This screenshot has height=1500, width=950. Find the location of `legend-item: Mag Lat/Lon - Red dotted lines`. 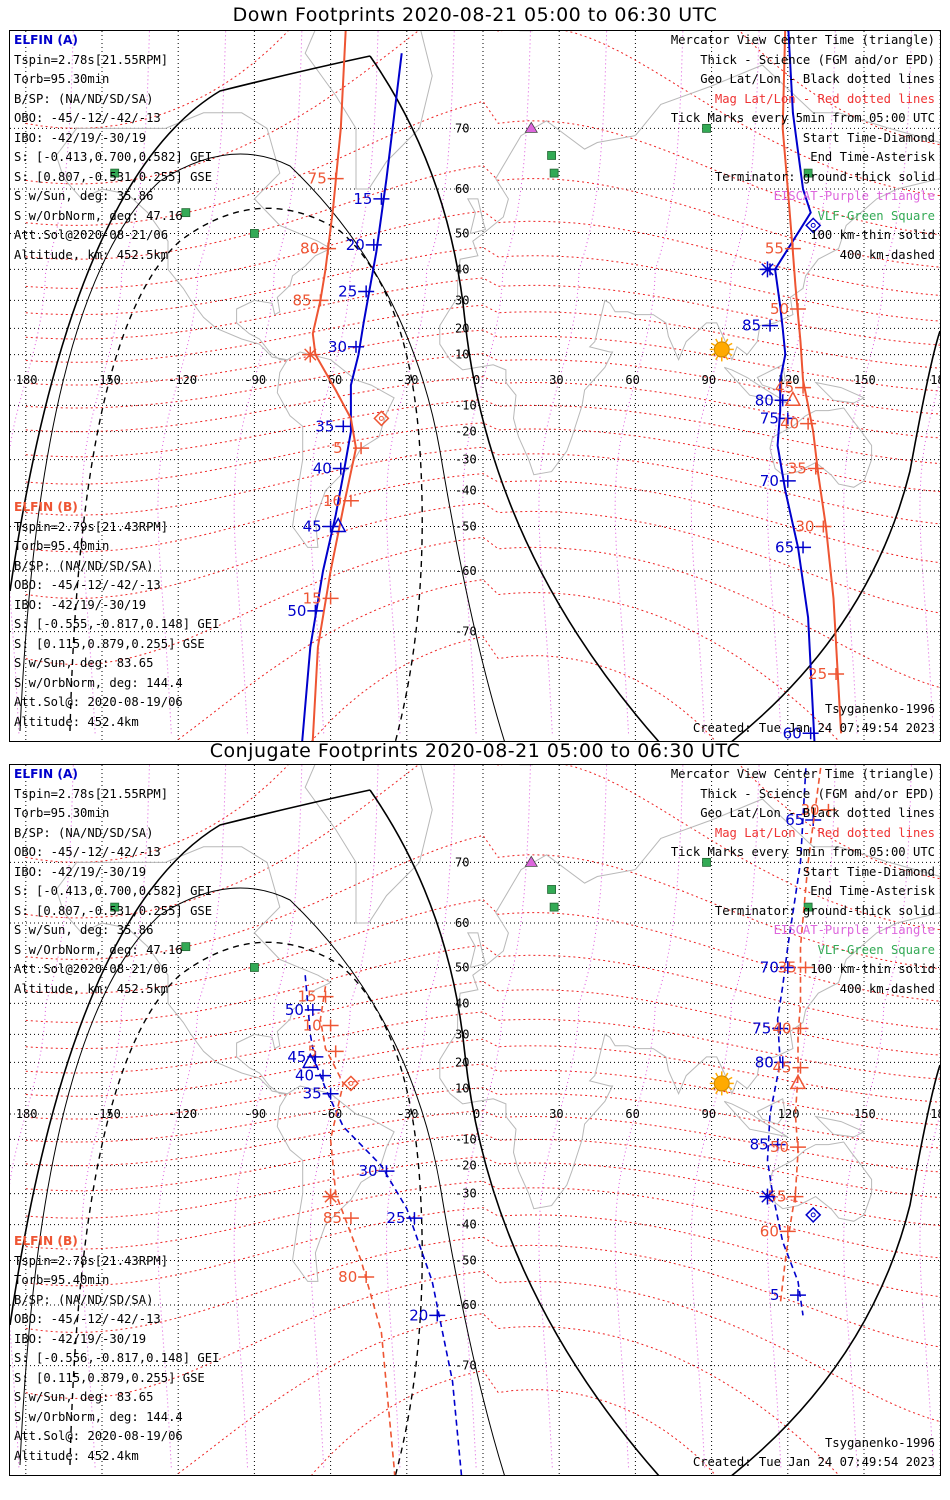

legend-item: Mag Lat/Lon - Red dotted lines is located at coordinates (824, 98).